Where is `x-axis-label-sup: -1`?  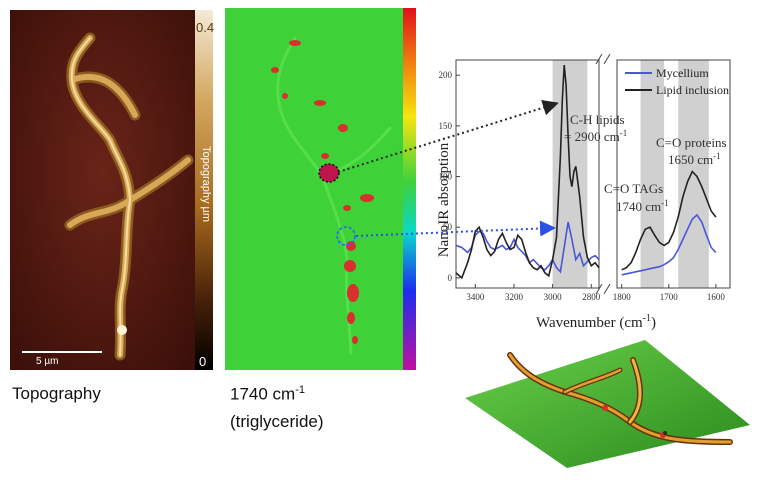 x-axis-label-sup: -1 is located at coordinates (647, 318).